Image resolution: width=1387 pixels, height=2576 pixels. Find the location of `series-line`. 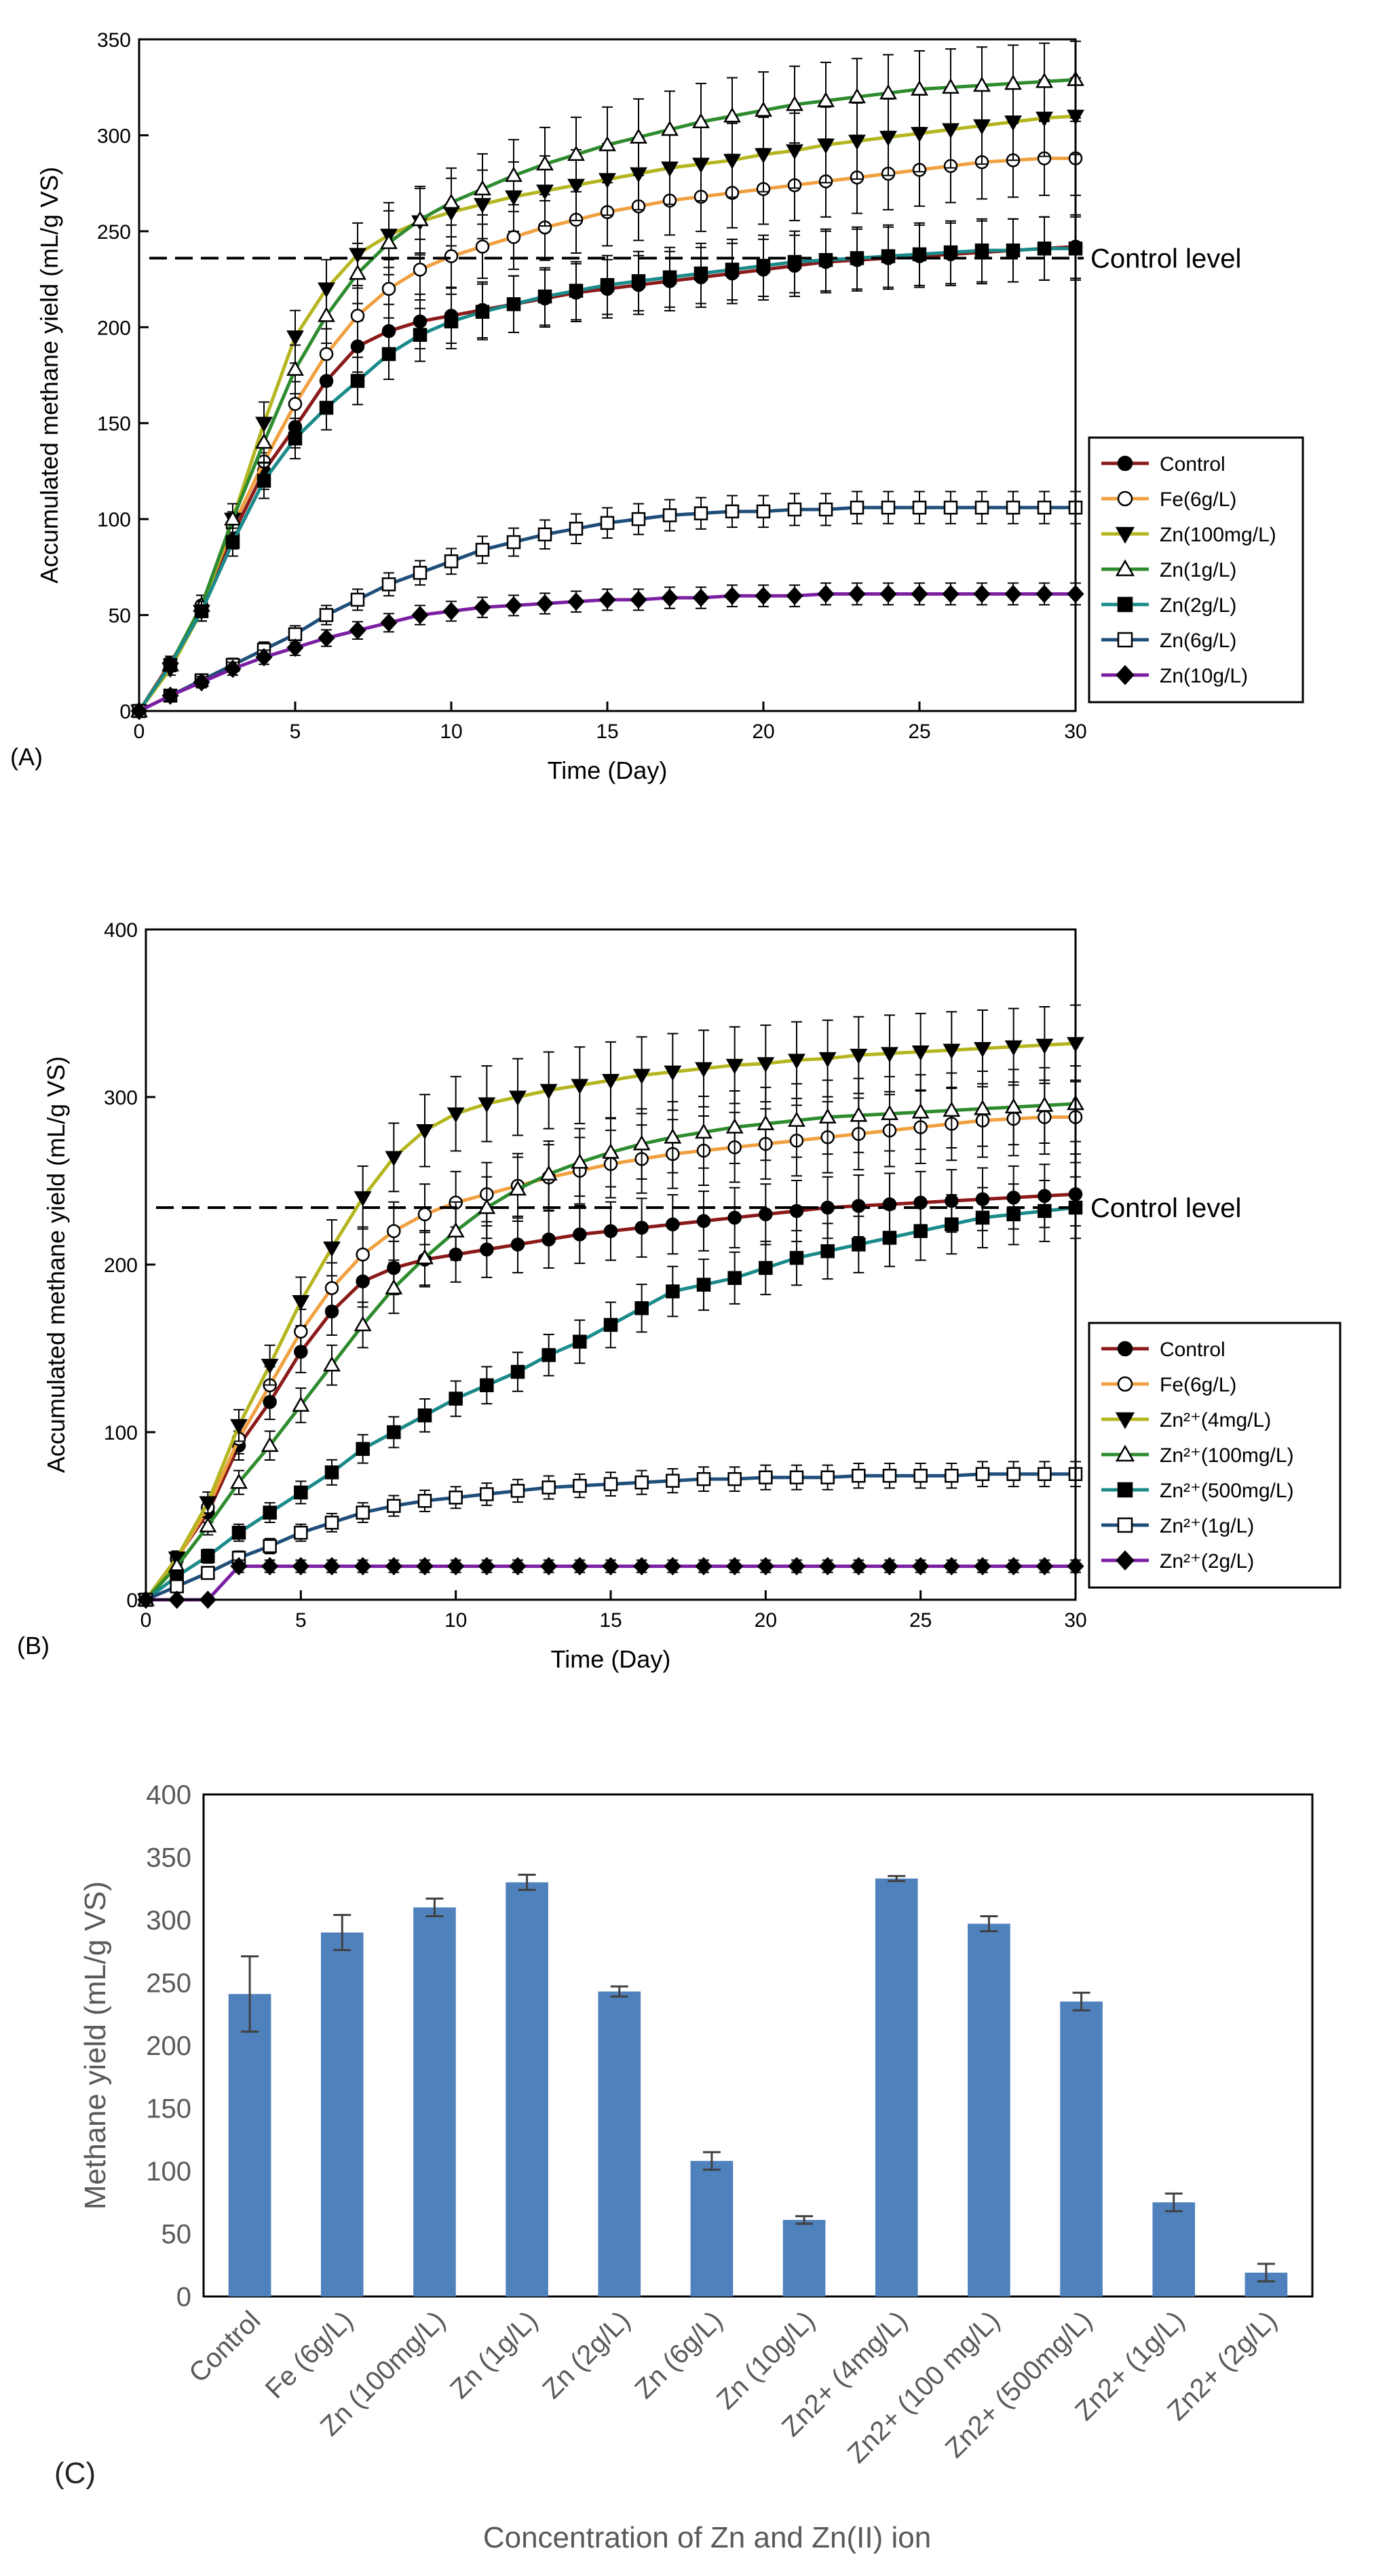

series-line is located at coordinates (607, 652).